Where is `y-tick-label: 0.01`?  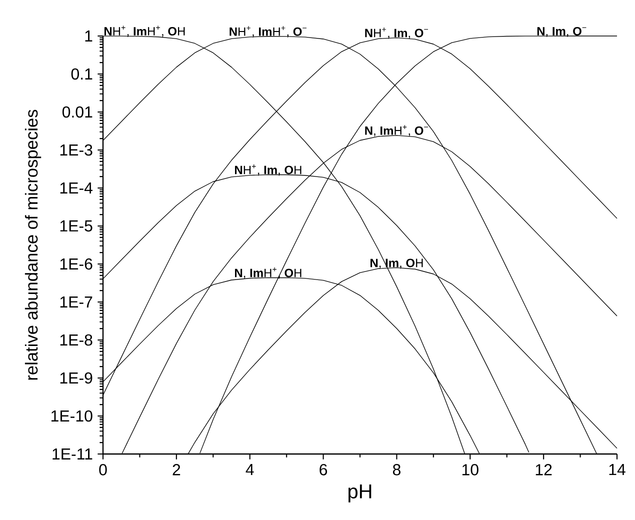 y-tick-label: 0.01 is located at coordinates (77, 112).